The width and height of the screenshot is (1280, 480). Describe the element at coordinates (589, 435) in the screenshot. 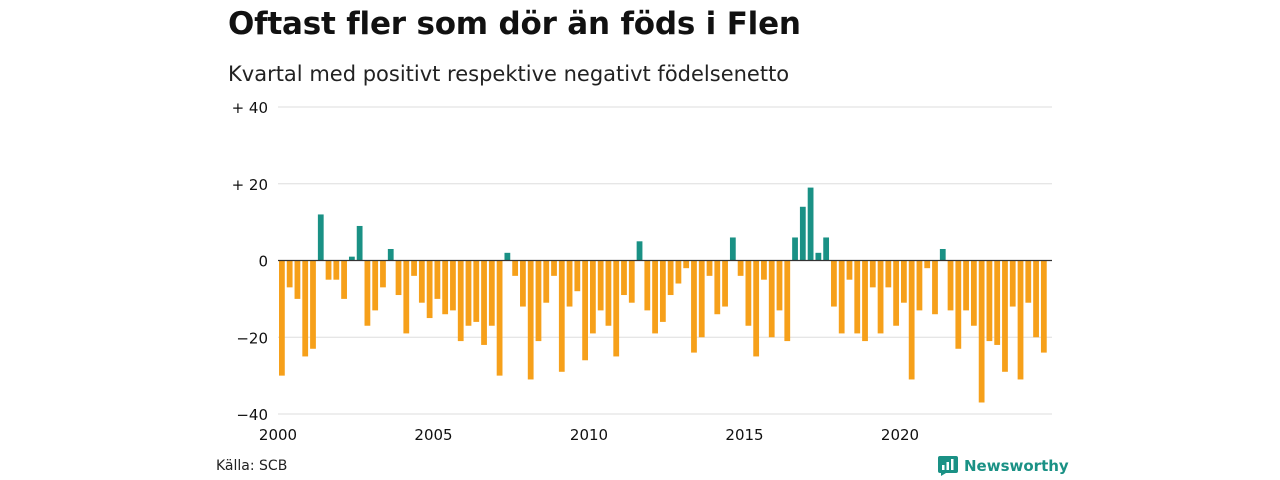

I see `x-tick-label: 2010` at that location.